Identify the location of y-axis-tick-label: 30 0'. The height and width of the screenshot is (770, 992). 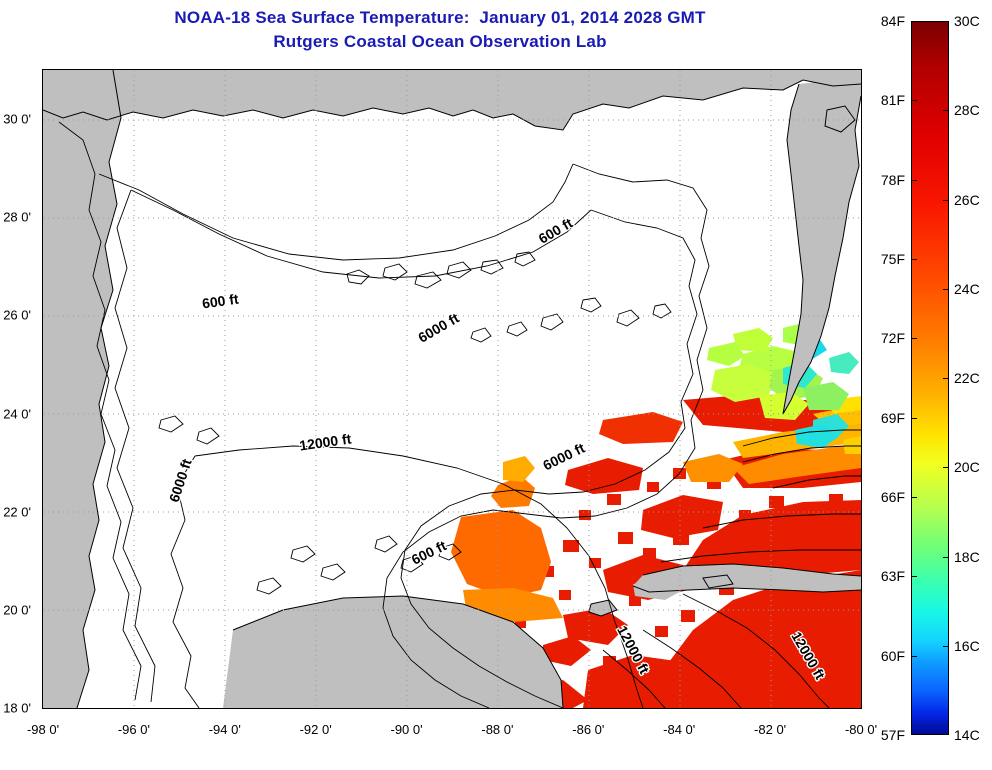
(17, 119).